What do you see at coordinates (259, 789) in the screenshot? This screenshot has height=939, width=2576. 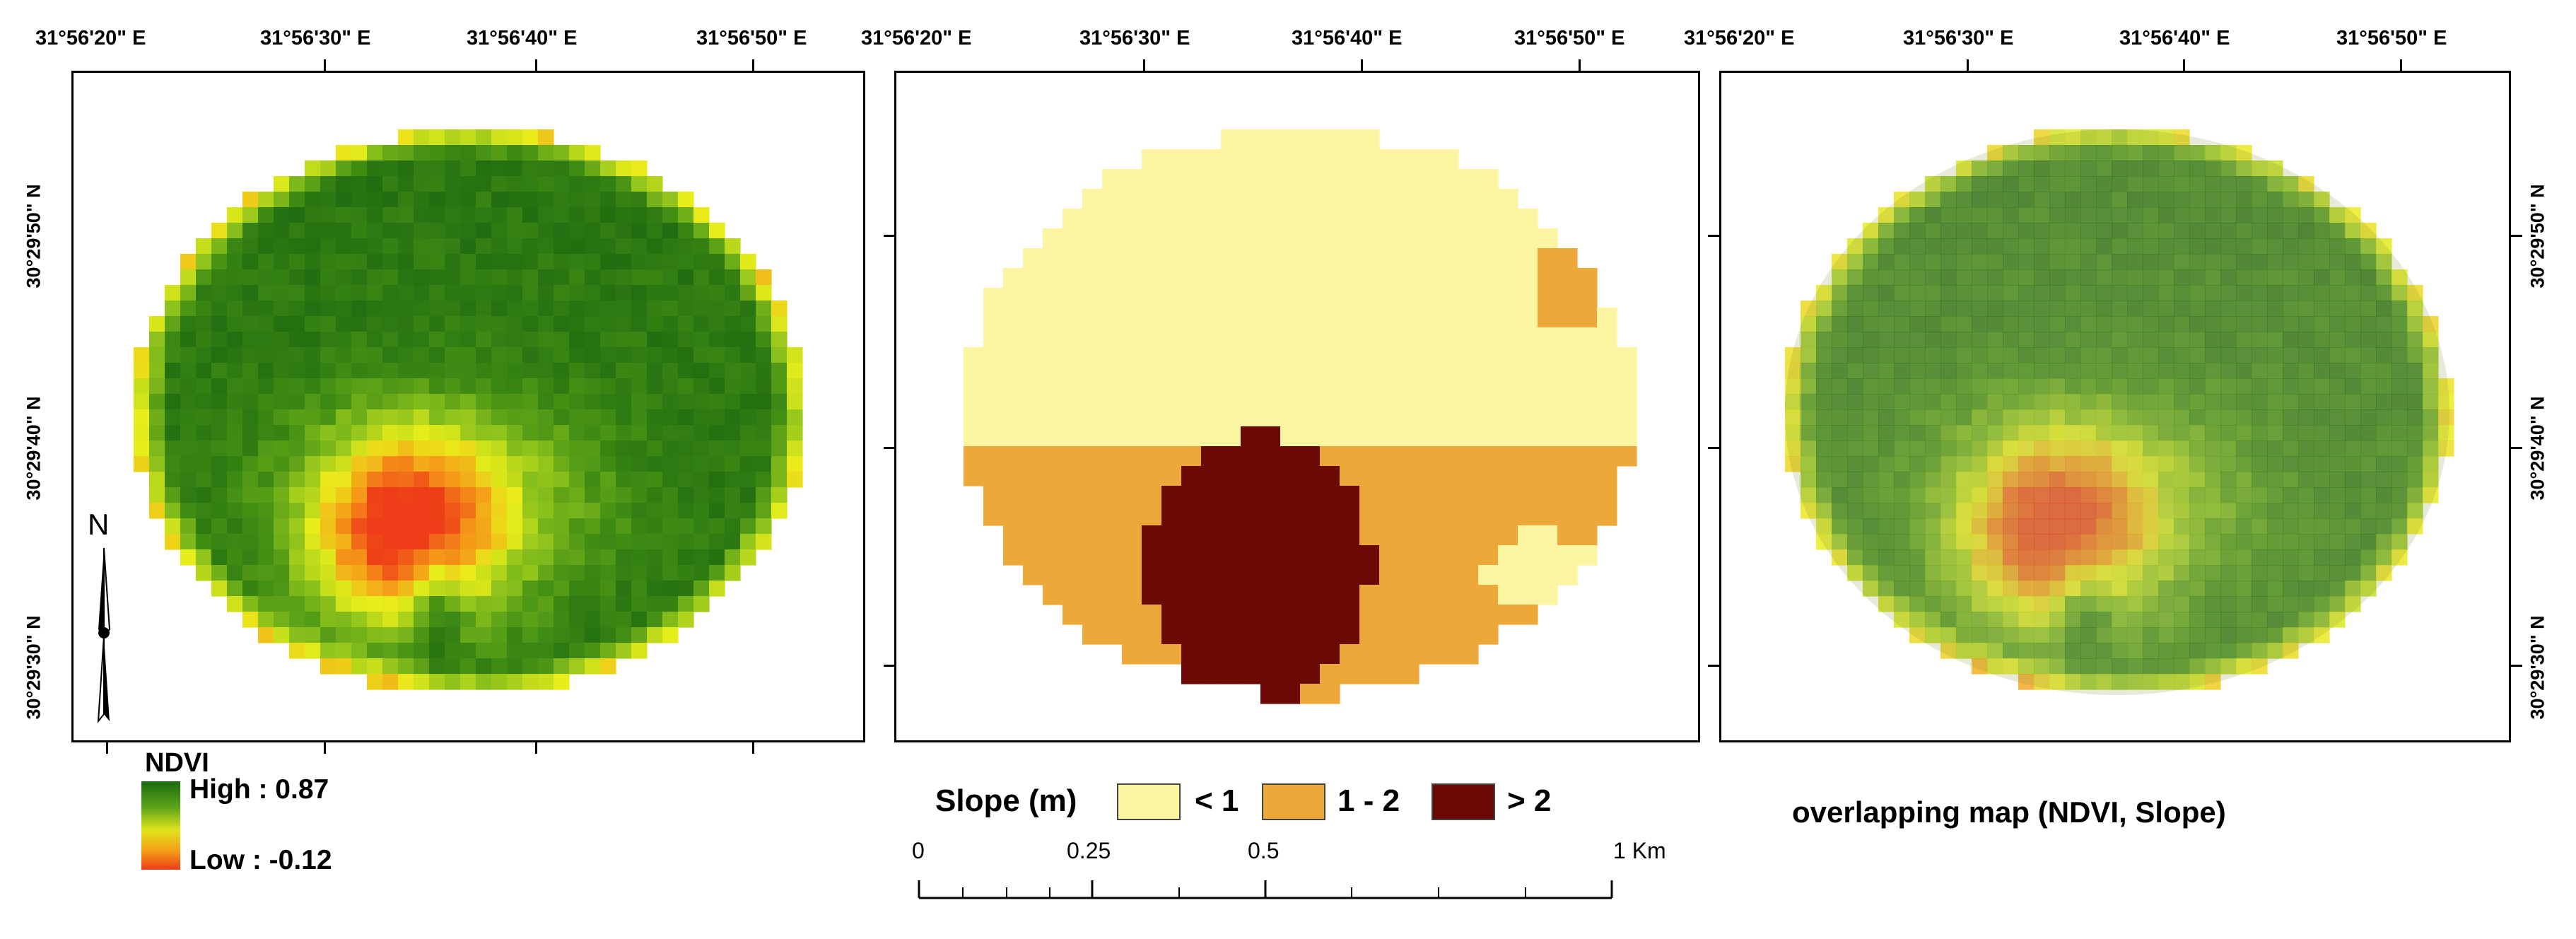 I see `ndvi-legend-high: High : 0.87` at bounding box center [259, 789].